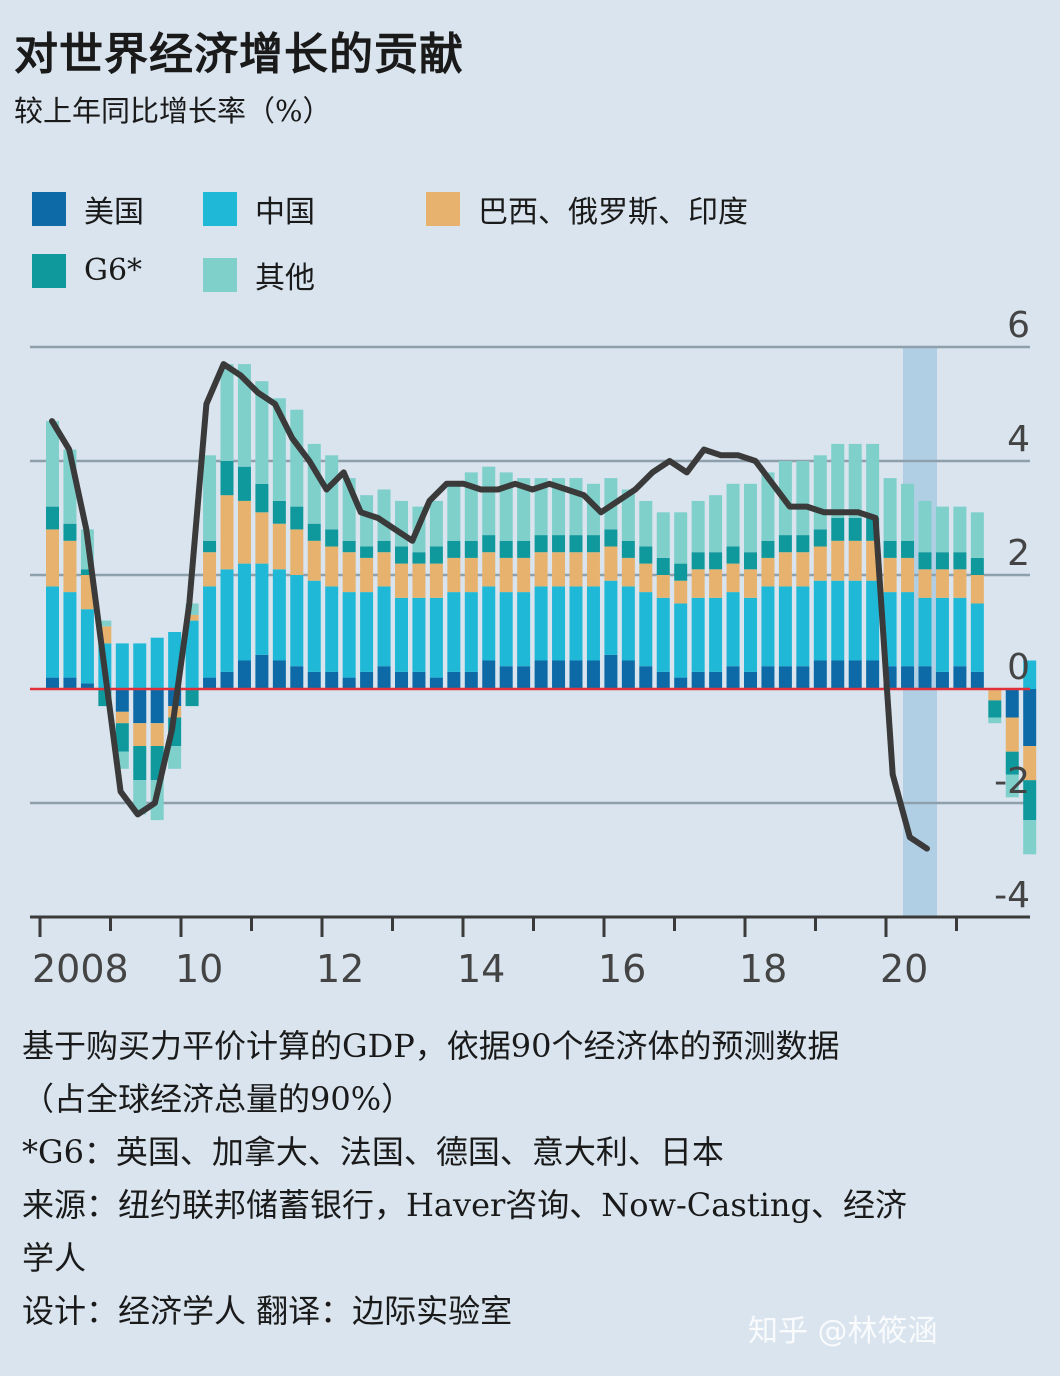 The height and width of the screenshot is (1376, 1060). I want to click on y-tick-label: 2, so click(1018, 553).